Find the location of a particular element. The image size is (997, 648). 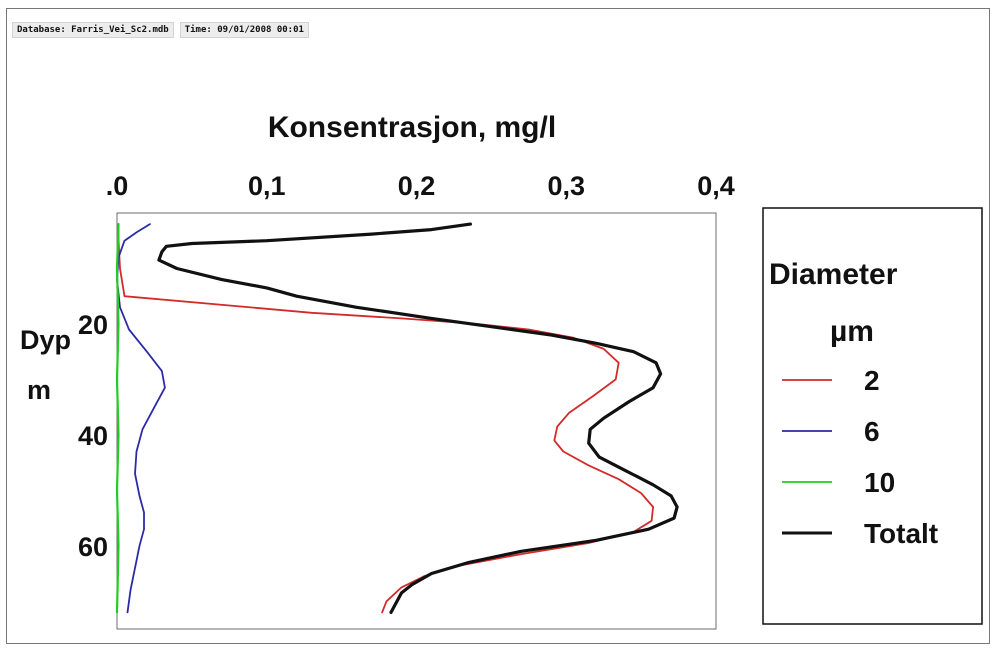

x-tick-labels: .0 0,1 0,2 0,3 0,4 is located at coordinates (420, 186).